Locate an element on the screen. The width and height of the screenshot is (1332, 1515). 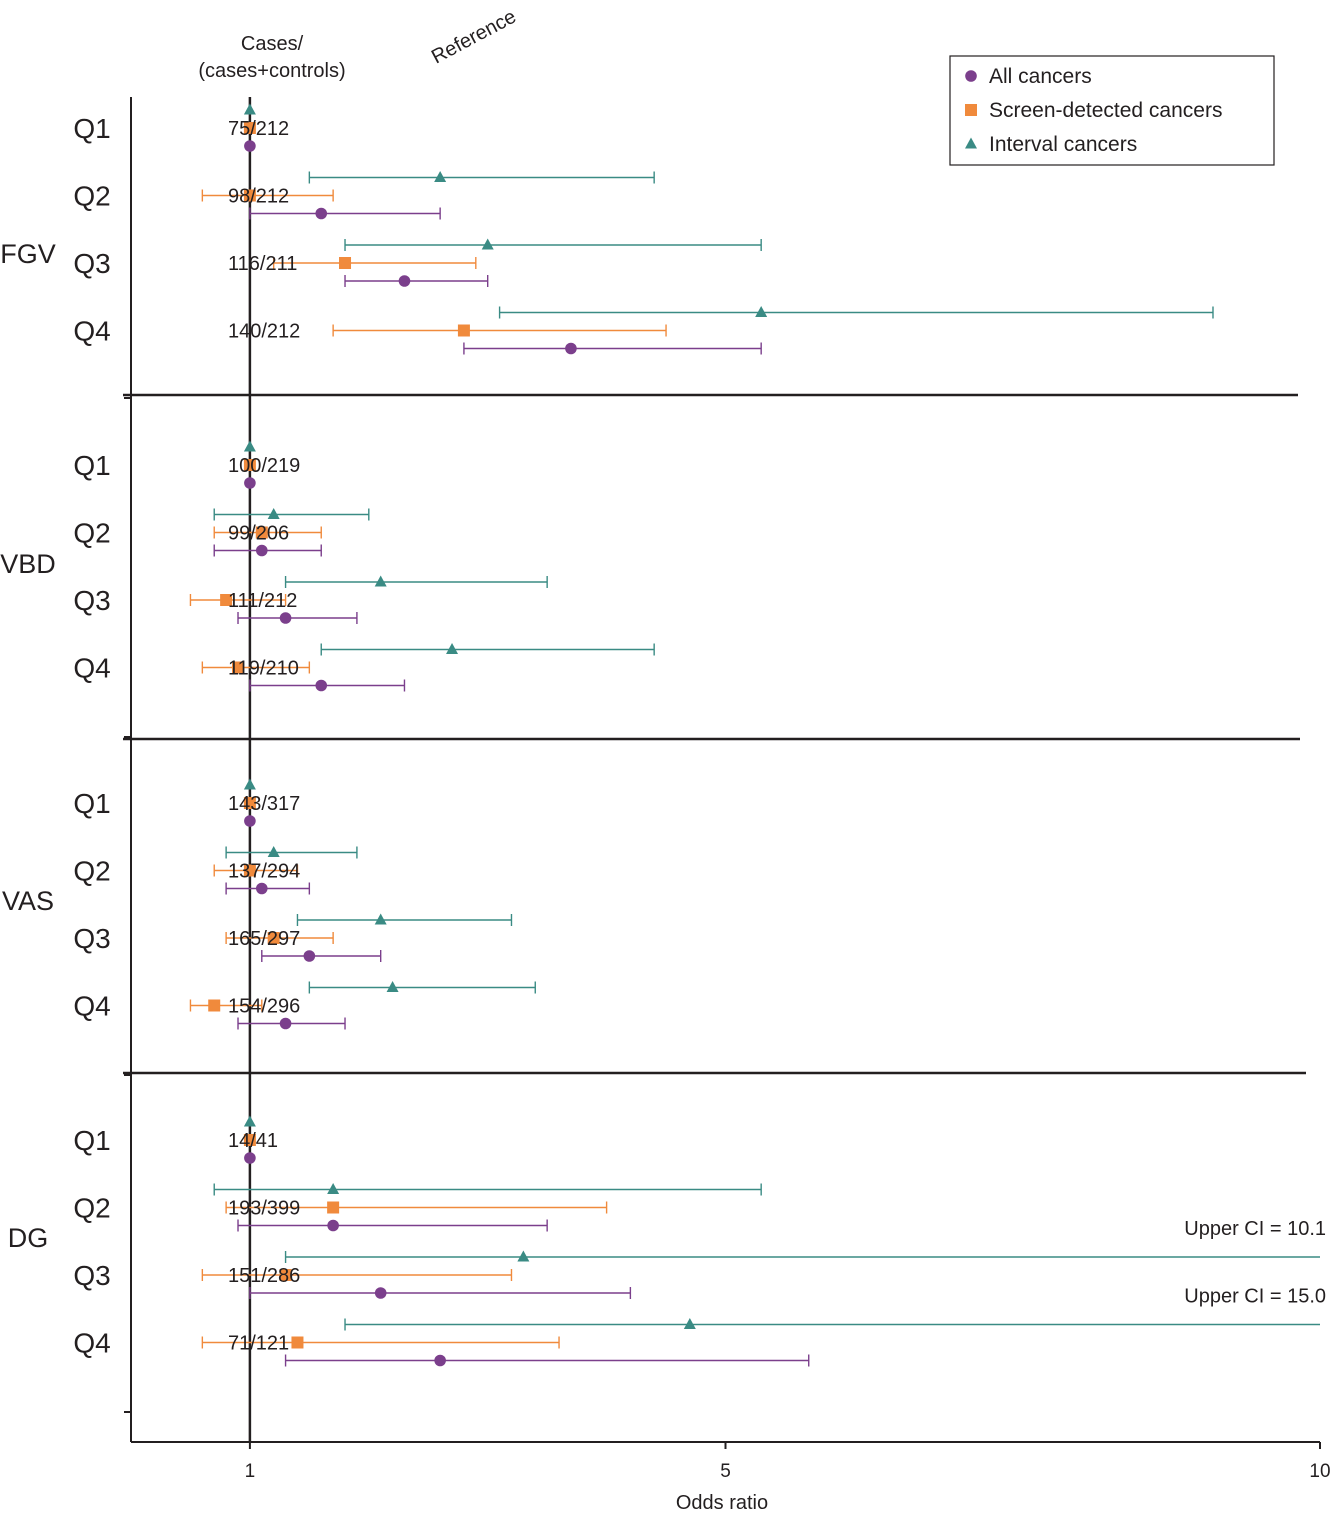
case-count-label: 119/210 is located at coordinates (263, 669).